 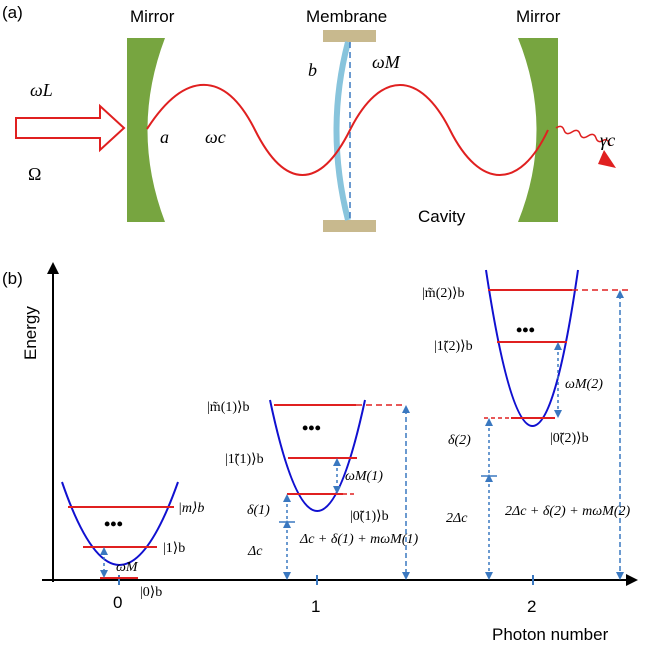 I want to click on ket-n0-1: |1⟩b, so click(x=174, y=548).